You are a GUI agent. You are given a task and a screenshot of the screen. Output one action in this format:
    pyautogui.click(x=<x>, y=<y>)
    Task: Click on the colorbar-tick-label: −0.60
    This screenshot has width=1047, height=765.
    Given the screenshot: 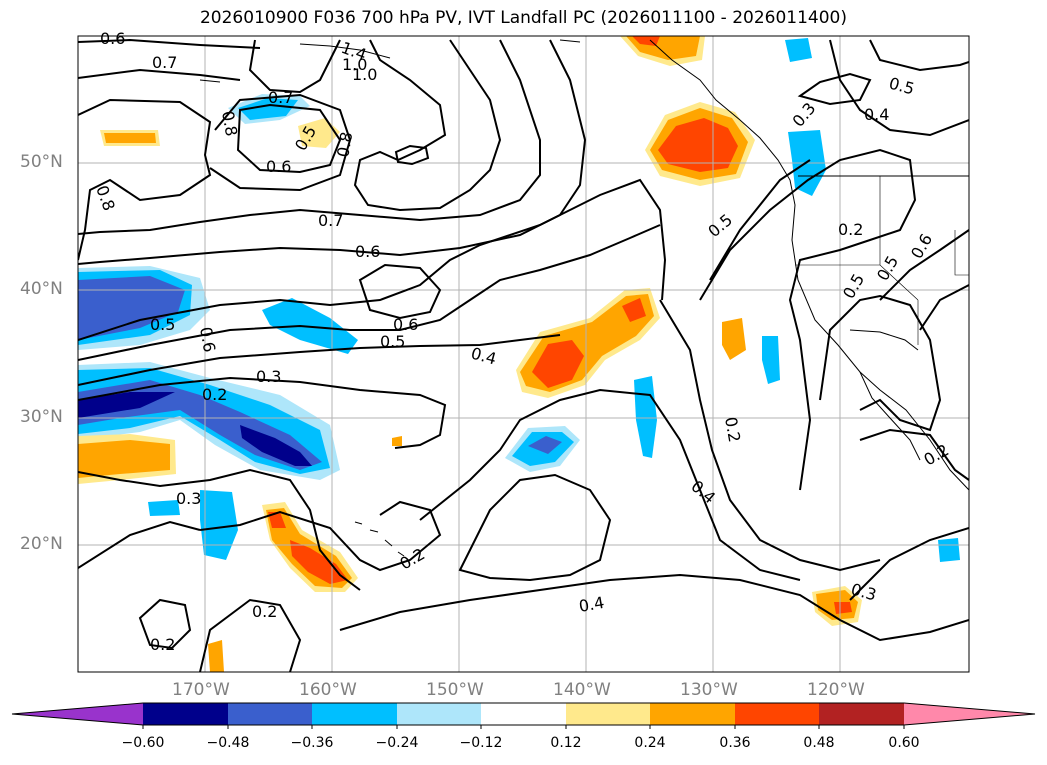 What is the action you would take?
    pyautogui.click(x=143, y=743)
    